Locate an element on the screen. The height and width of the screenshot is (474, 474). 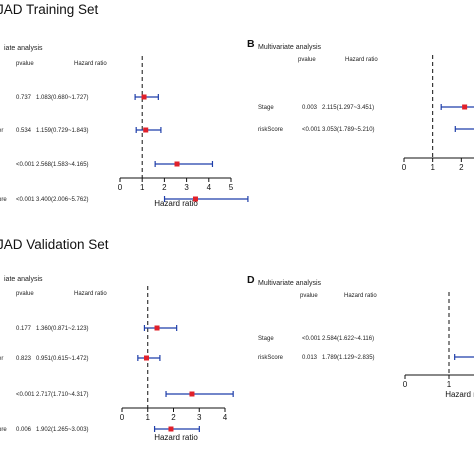
p0-row-hr-text: 1.159(0.729~1.843) is located at coordinates (62, 131).